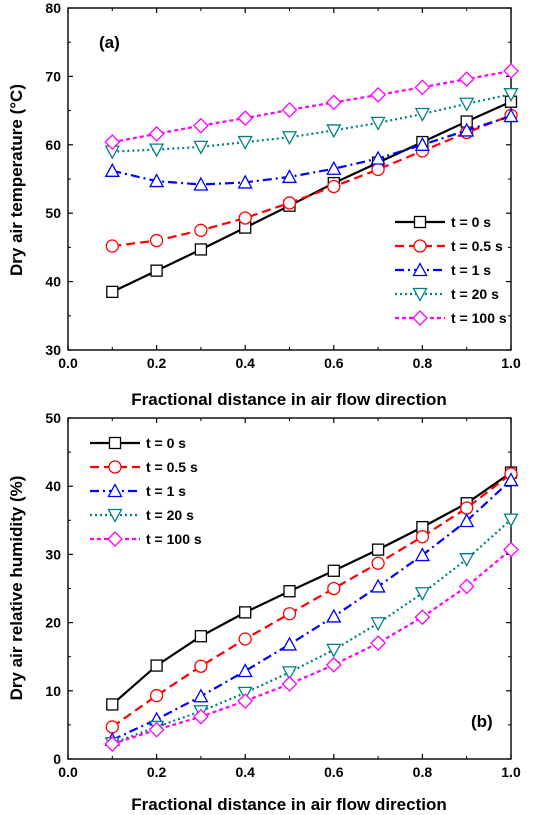 The width and height of the screenshot is (537, 815). Describe the element at coordinates (53, 350) in the screenshot. I see `y-tick-label: 30` at that location.